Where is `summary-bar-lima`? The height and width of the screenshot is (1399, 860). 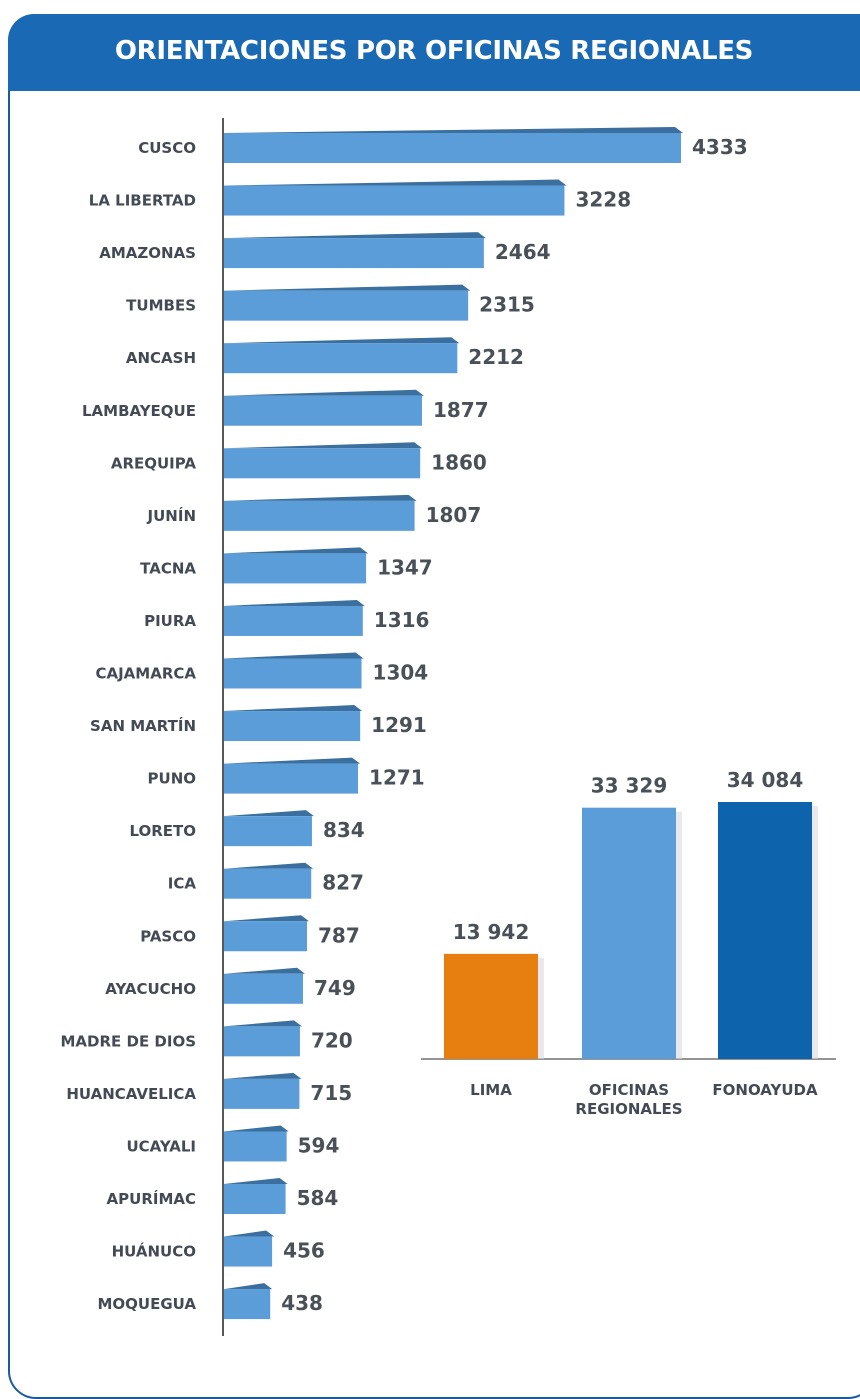
summary-bar-lima is located at coordinates (491, 1006).